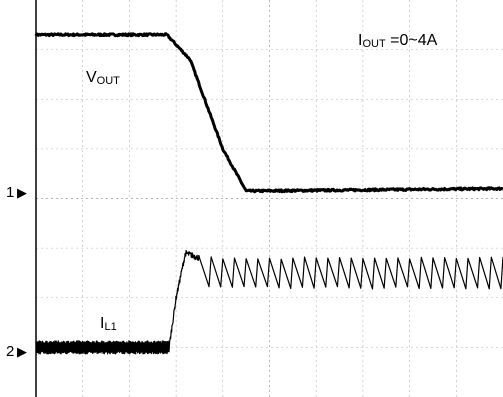 Image resolution: width=503 pixels, height=397 pixels. Describe the element at coordinates (102, 323) in the screenshot. I see `il1-prefix: I` at that location.